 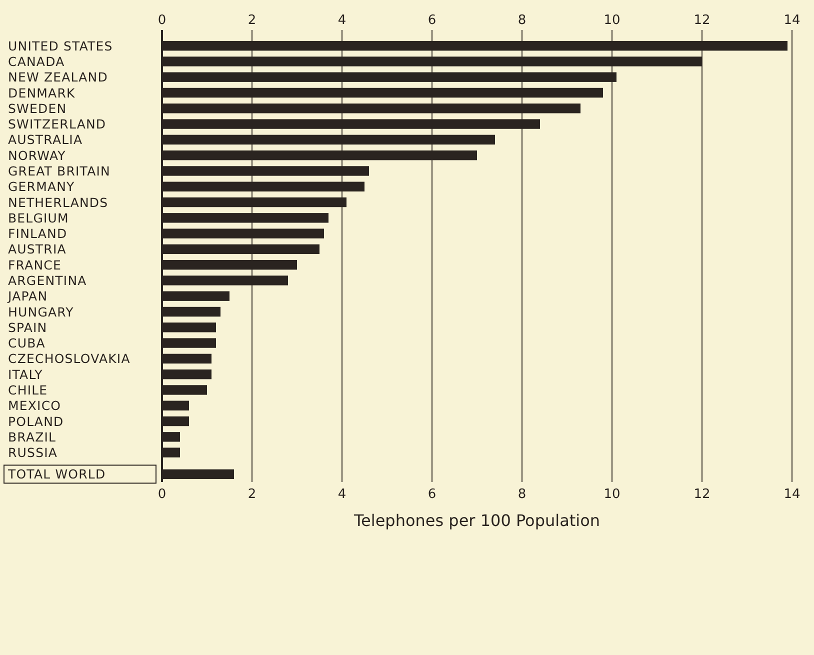 What do you see at coordinates (612, 494) in the screenshot?
I see `x2-tick-label: 10` at bounding box center [612, 494].